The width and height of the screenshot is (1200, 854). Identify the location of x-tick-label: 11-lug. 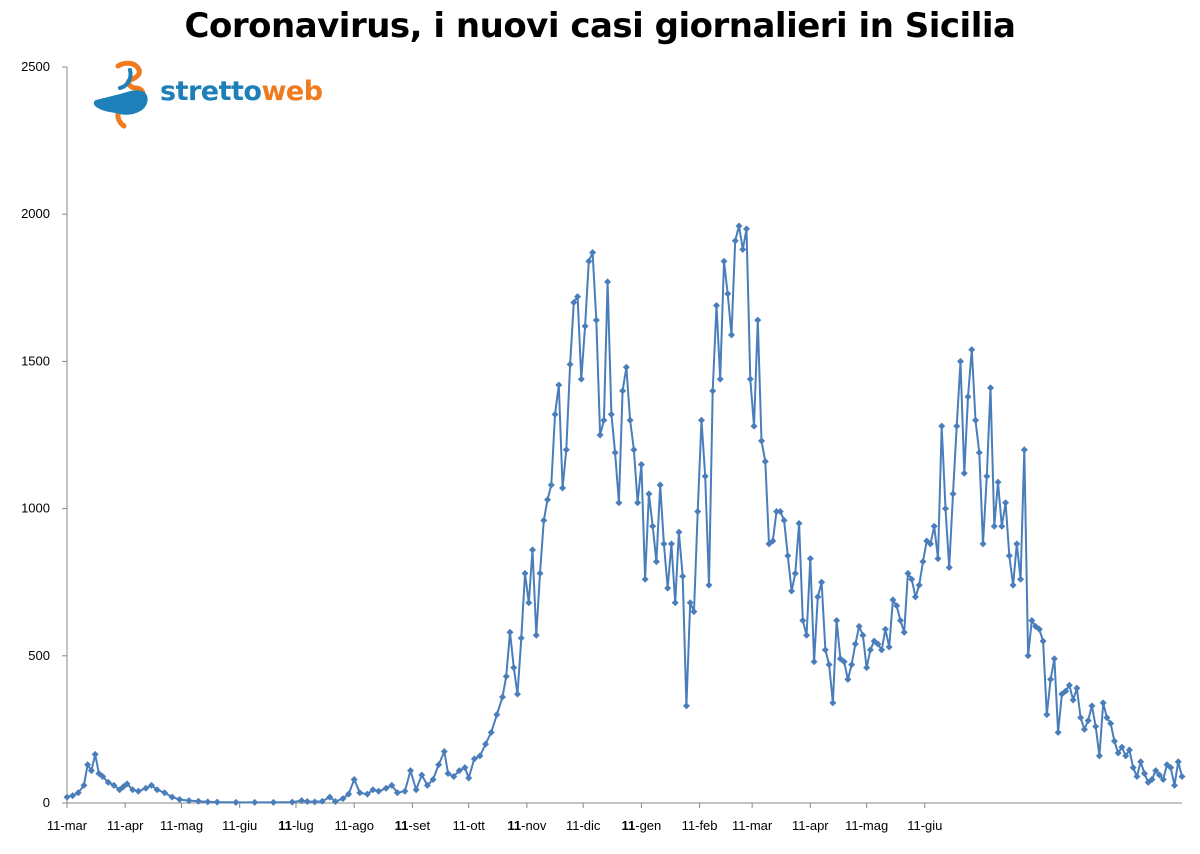
(295, 825).